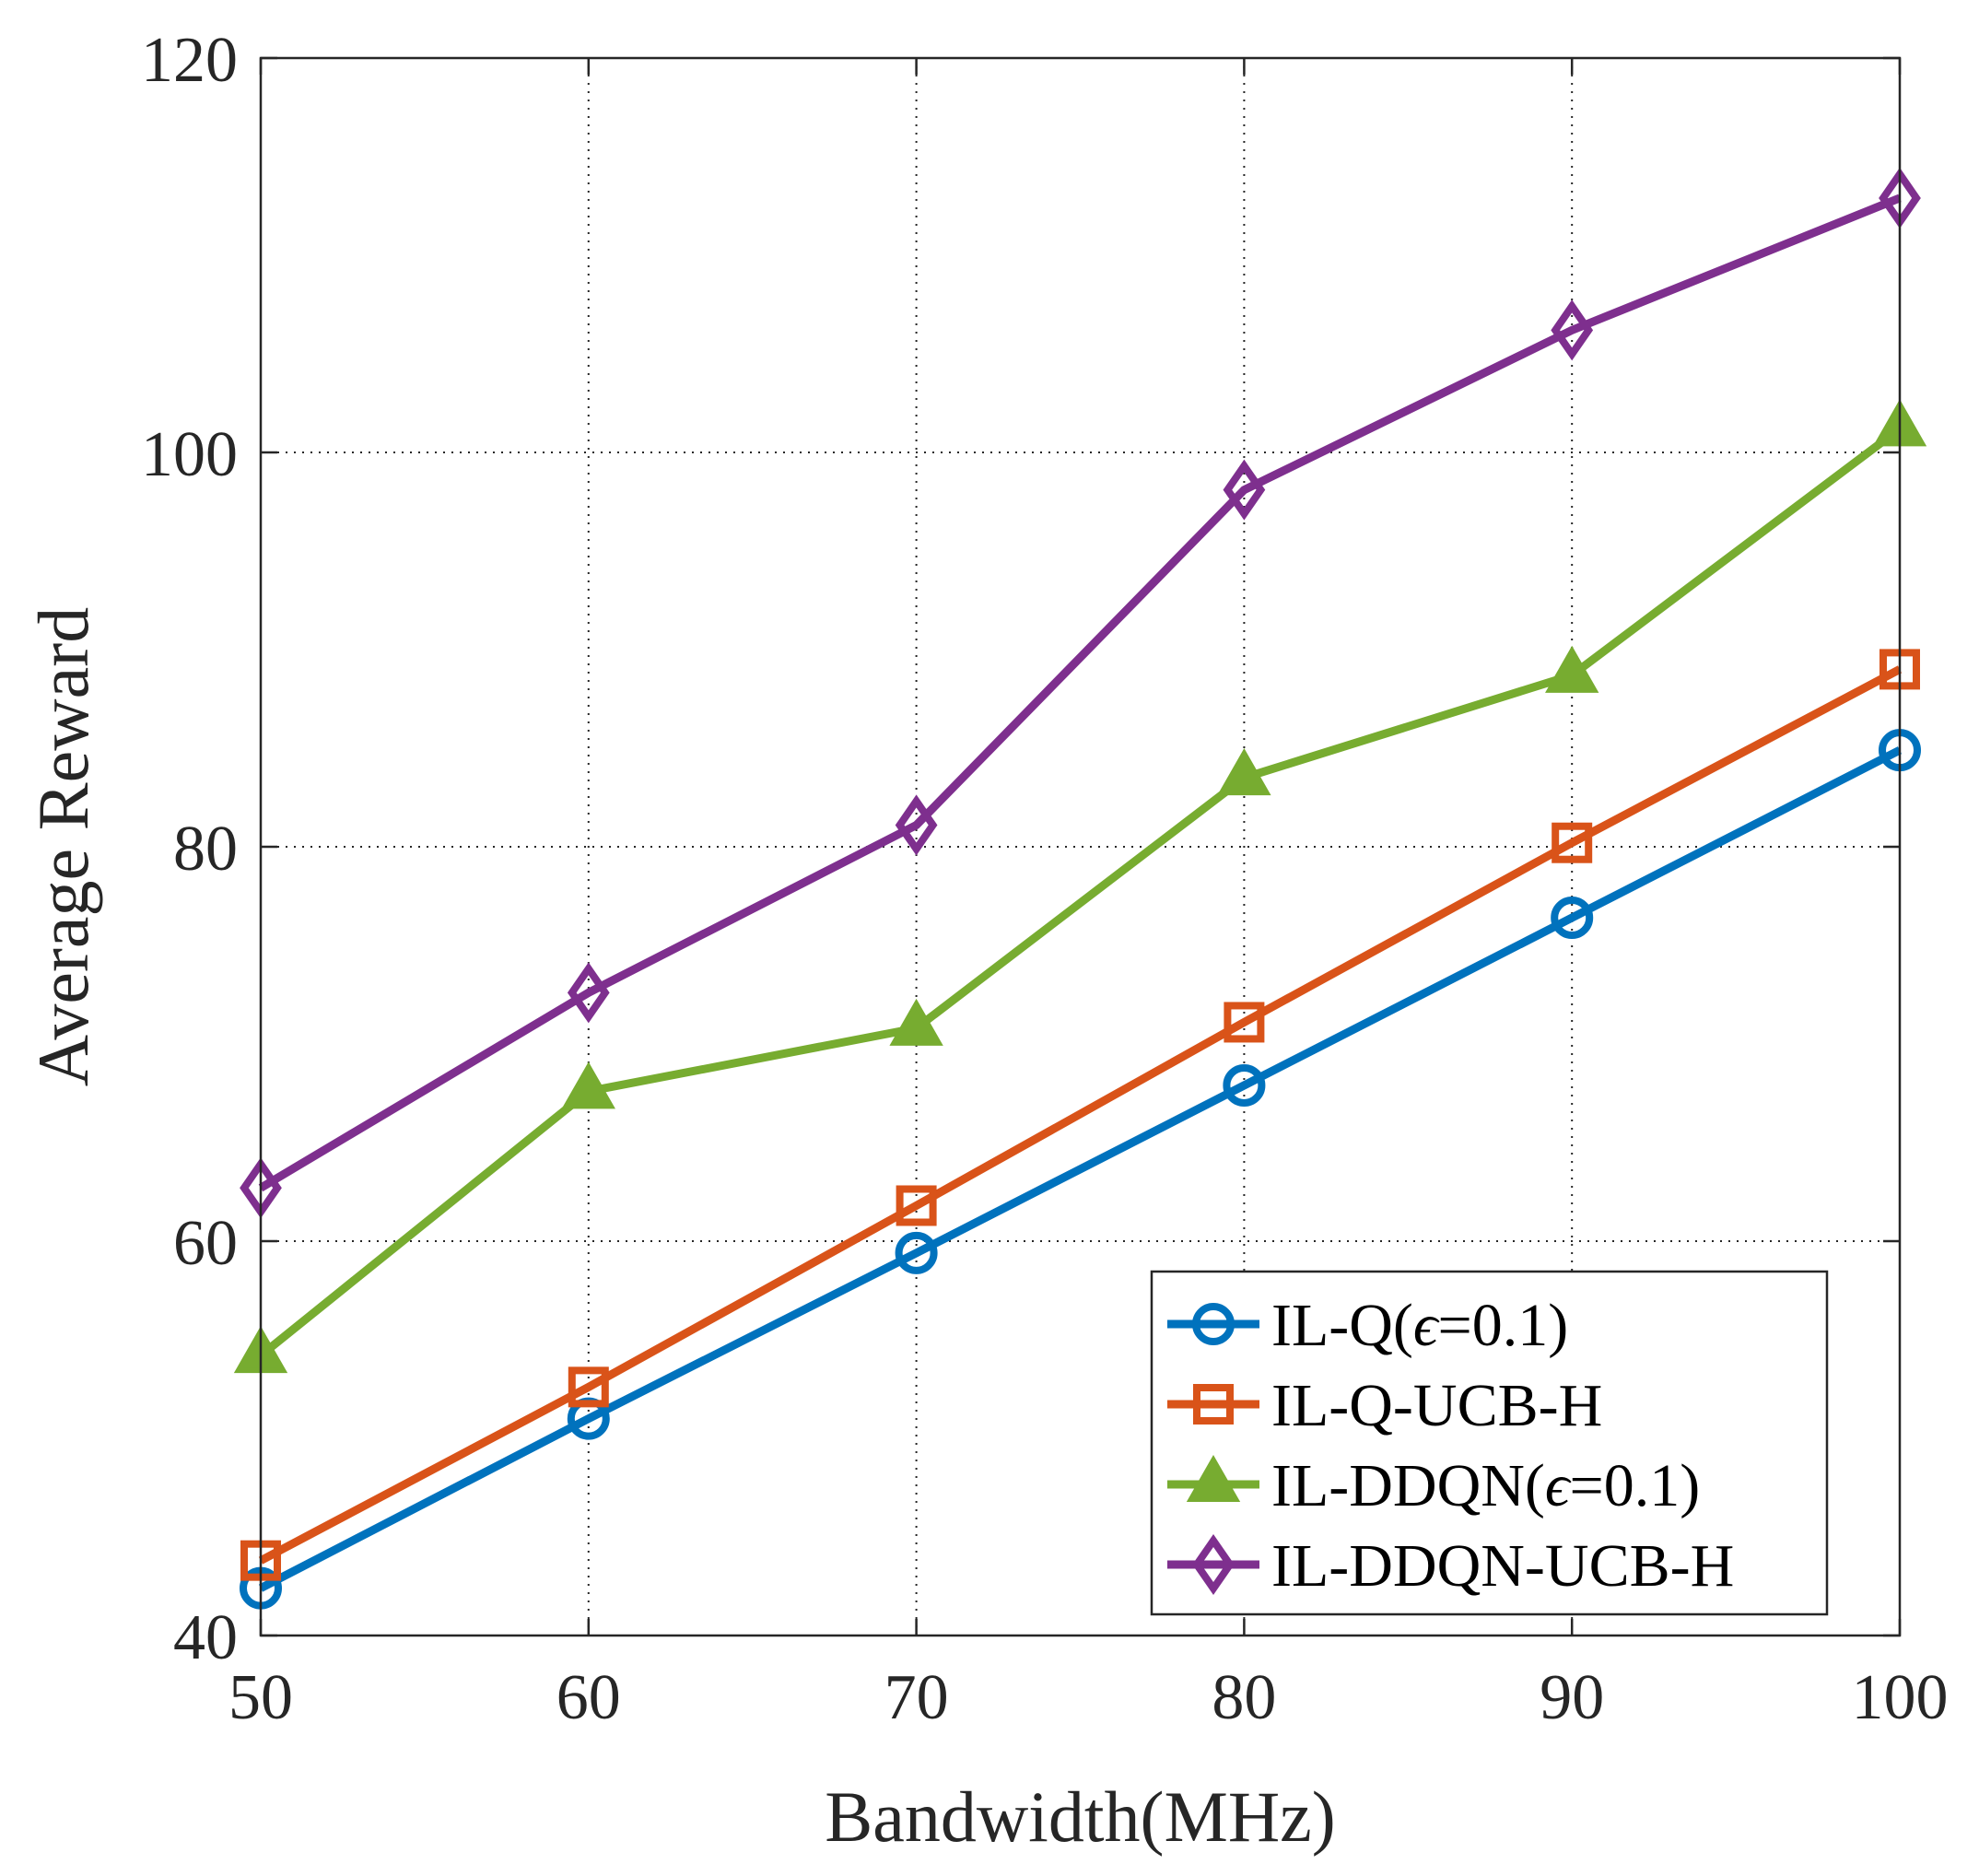 This screenshot has width=1979, height=1876. I want to click on x-tick-label: 70, so click(916, 1697).